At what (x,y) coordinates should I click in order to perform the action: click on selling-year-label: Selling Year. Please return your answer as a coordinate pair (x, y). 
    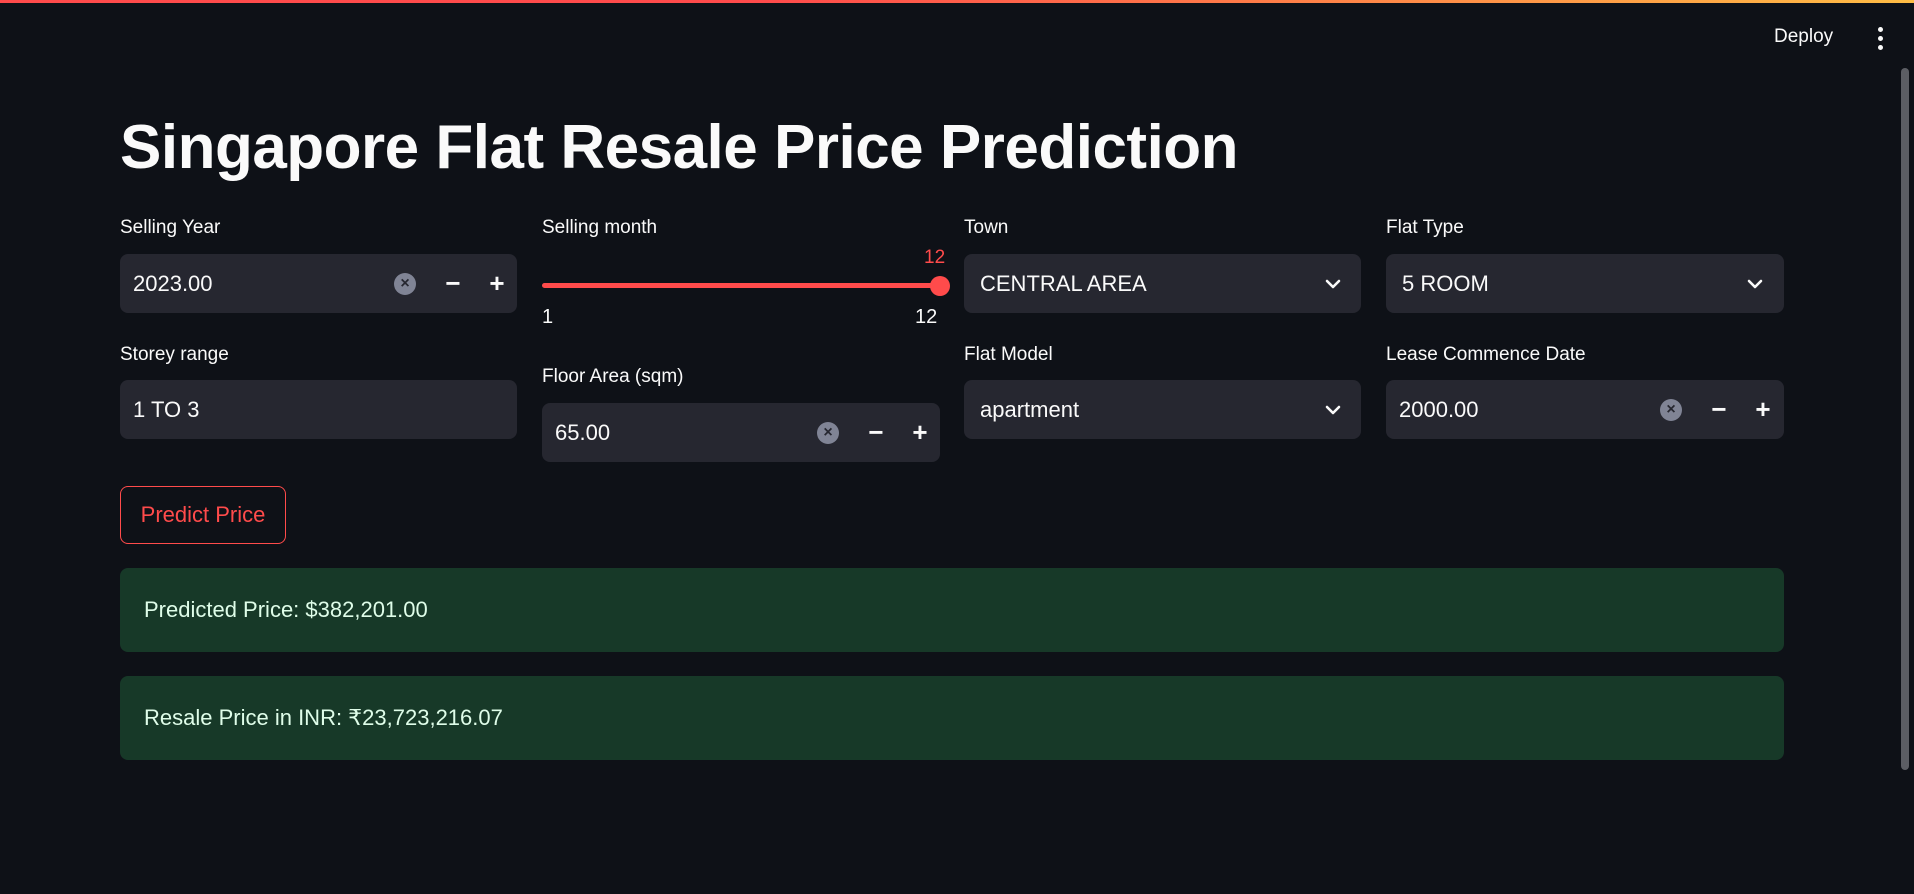
    Looking at the image, I should click on (170, 227).